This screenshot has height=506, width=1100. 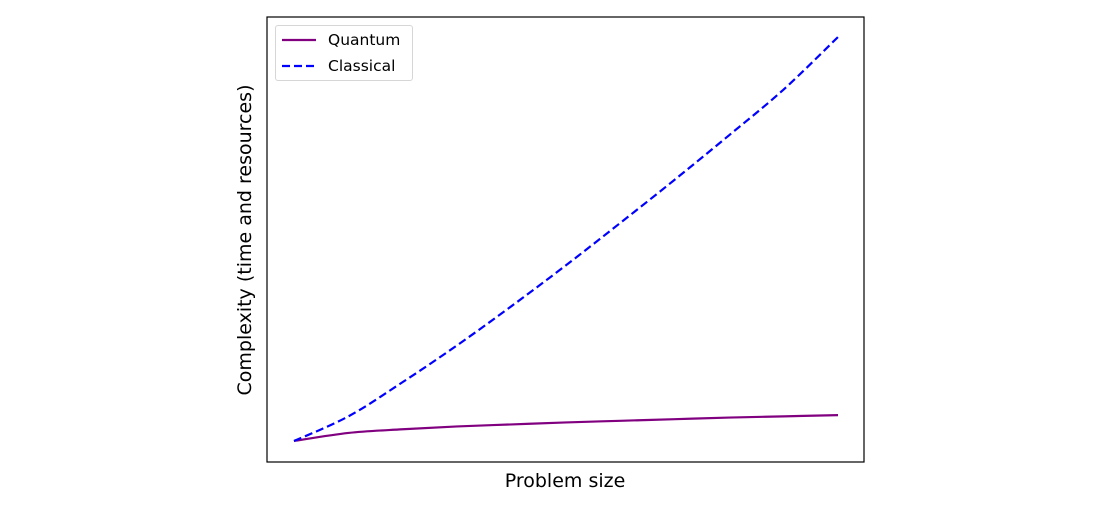 What do you see at coordinates (565, 481) in the screenshot?
I see `x-axis-label: Problem size` at bounding box center [565, 481].